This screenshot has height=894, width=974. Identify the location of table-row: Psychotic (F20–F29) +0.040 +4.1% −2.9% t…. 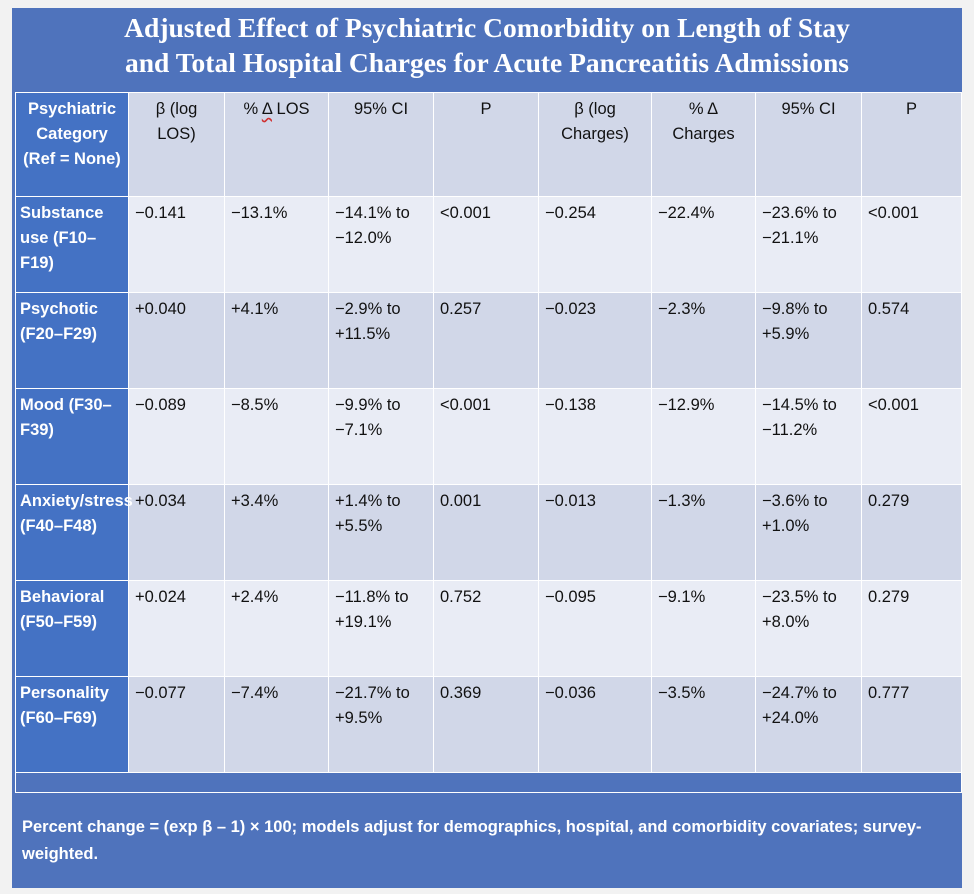
(488, 340).